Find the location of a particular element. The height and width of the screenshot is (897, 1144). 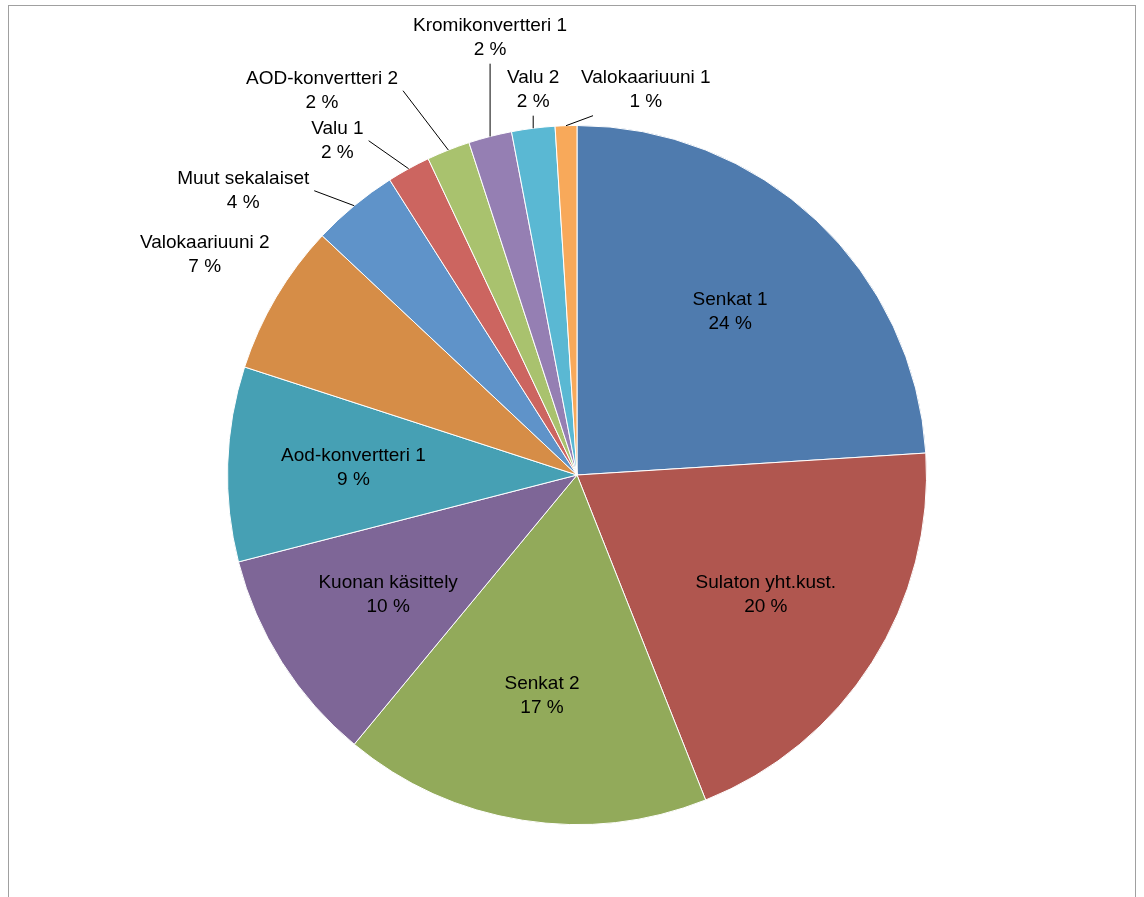

slice-label: Kuonan käsittely is located at coordinates (388, 582).